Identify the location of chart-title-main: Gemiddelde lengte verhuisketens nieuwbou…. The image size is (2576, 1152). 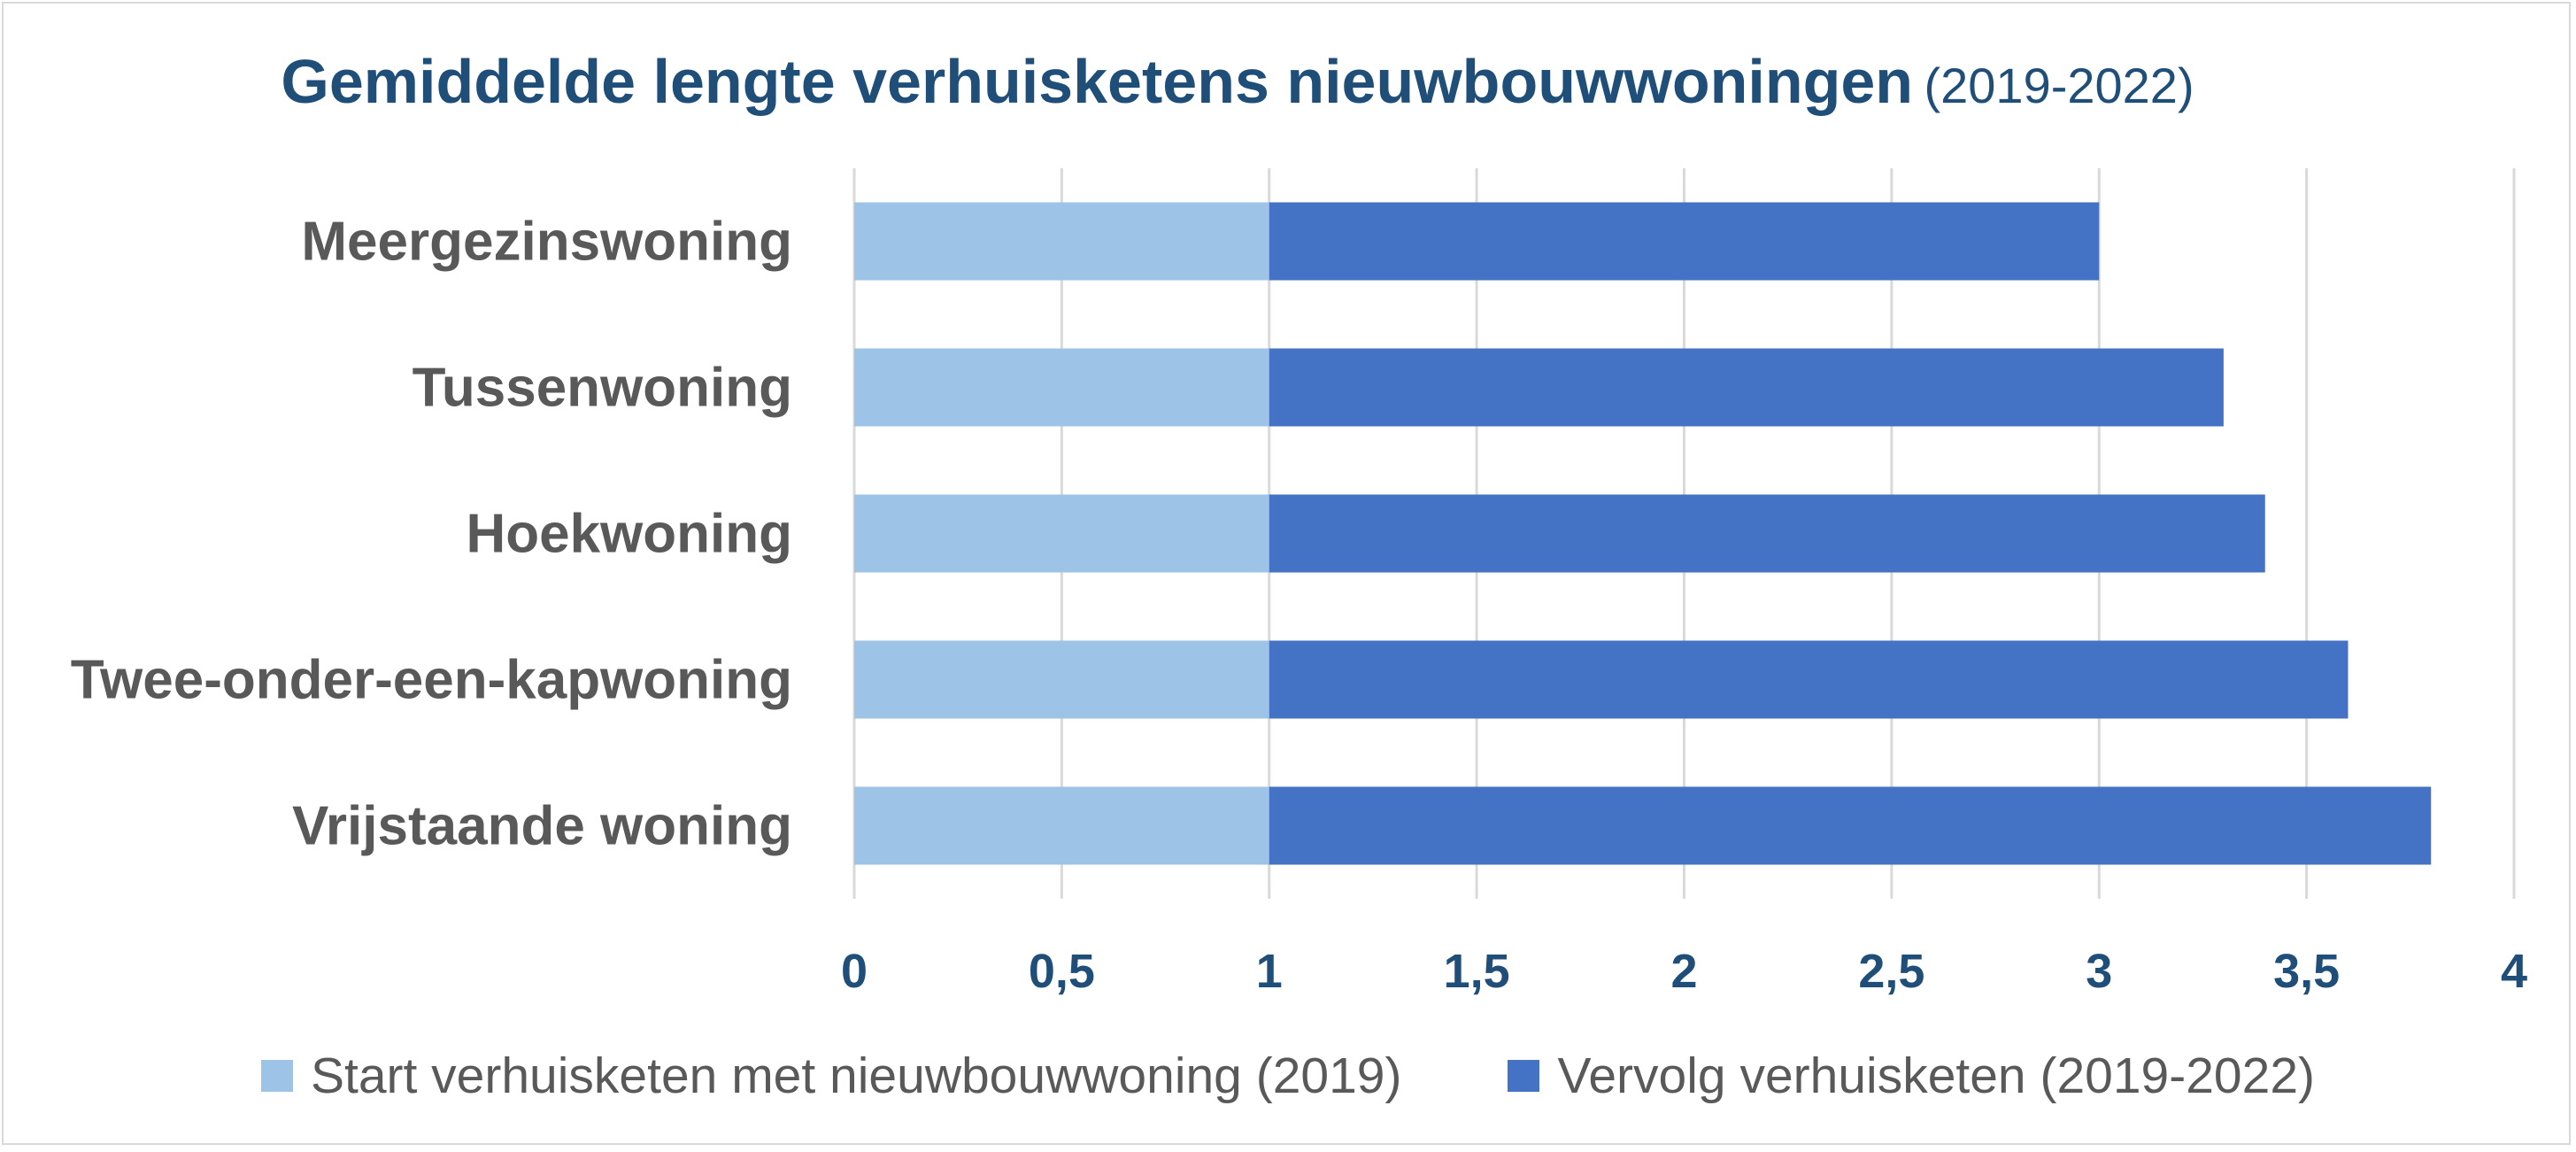
(1097, 81).